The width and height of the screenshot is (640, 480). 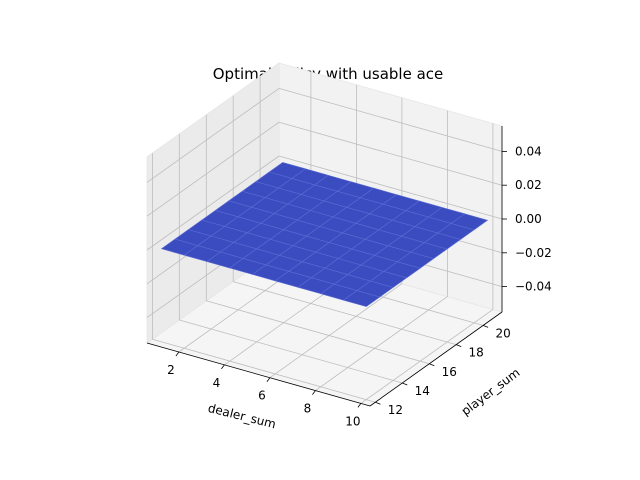 What do you see at coordinates (502, 333) in the screenshot?
I see `y-tick-label: 20` at bounding box center [502, 333].